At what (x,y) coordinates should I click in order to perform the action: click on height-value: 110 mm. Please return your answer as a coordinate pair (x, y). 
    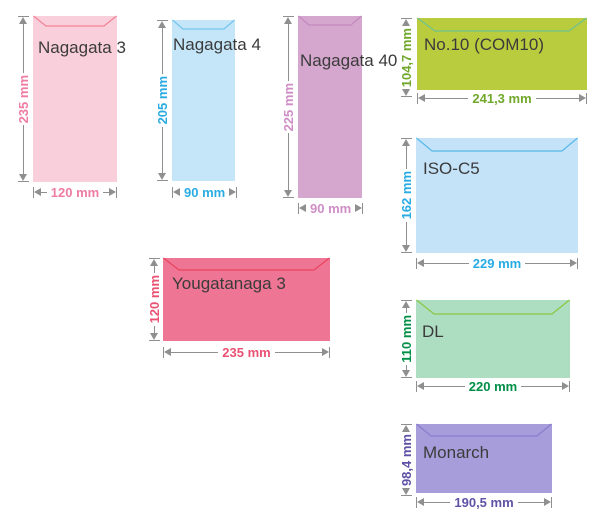
    Looking at the image, I should click on (406, 339).